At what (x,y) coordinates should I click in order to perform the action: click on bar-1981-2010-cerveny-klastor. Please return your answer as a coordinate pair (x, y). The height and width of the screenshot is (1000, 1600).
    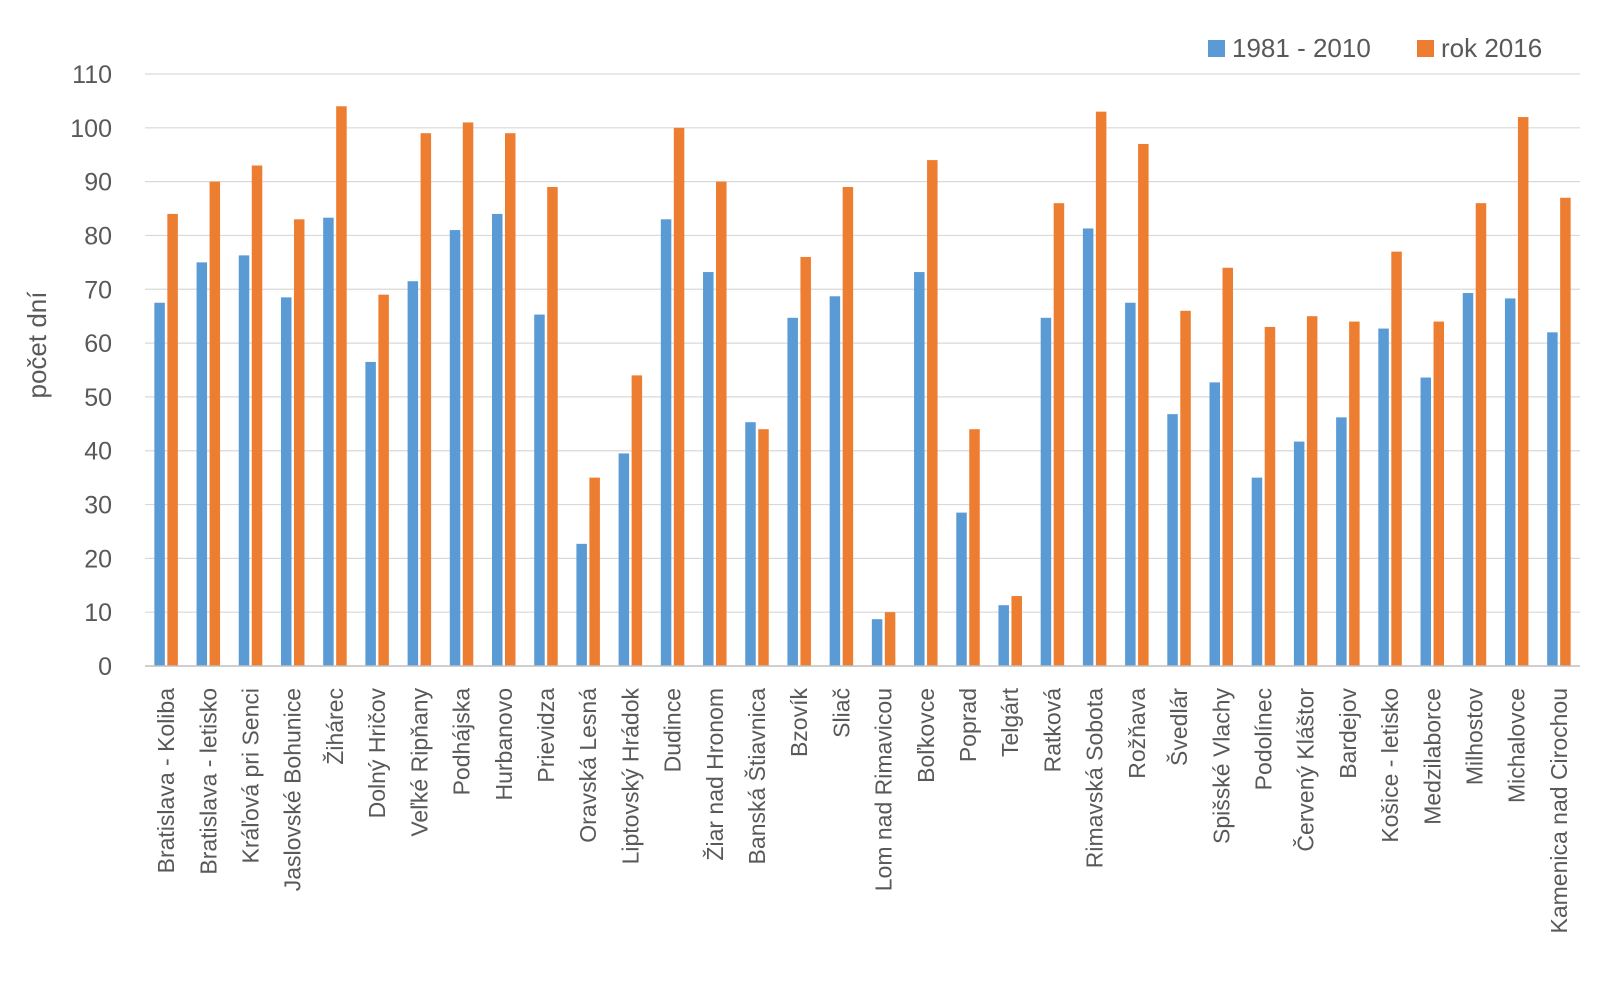
    Looking at the image, I should click on (1299, 553).